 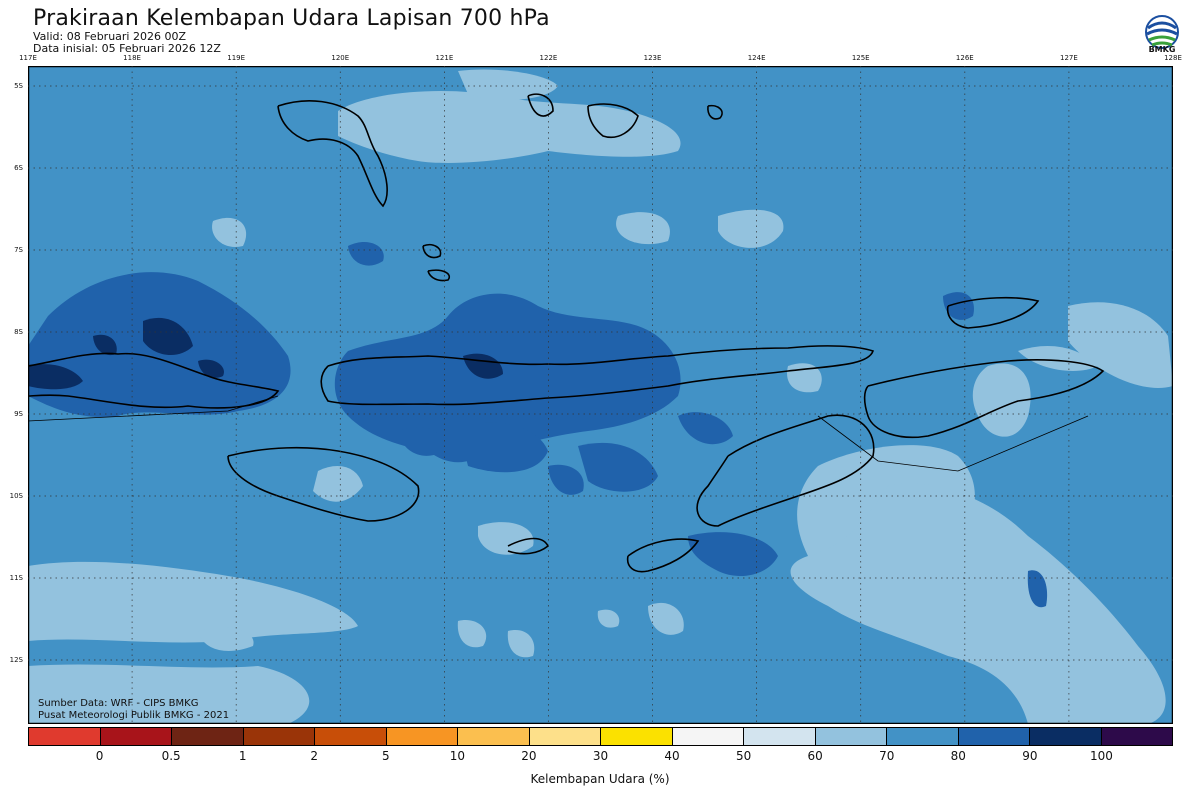 I want to click on longitude-label: 127E, so click(x=1069, y=58).